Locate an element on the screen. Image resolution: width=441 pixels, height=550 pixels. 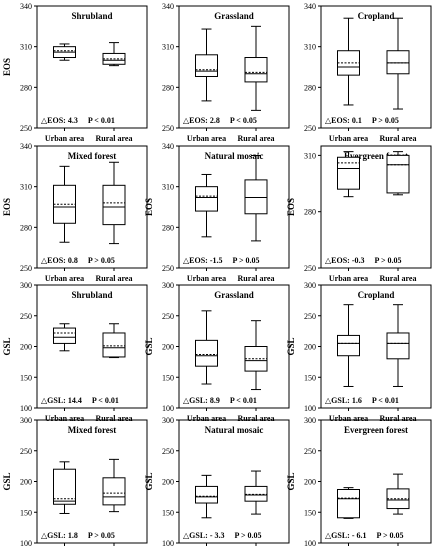
annotation-delta: △EOS: -1.5 is located at coordinates (203, 260).